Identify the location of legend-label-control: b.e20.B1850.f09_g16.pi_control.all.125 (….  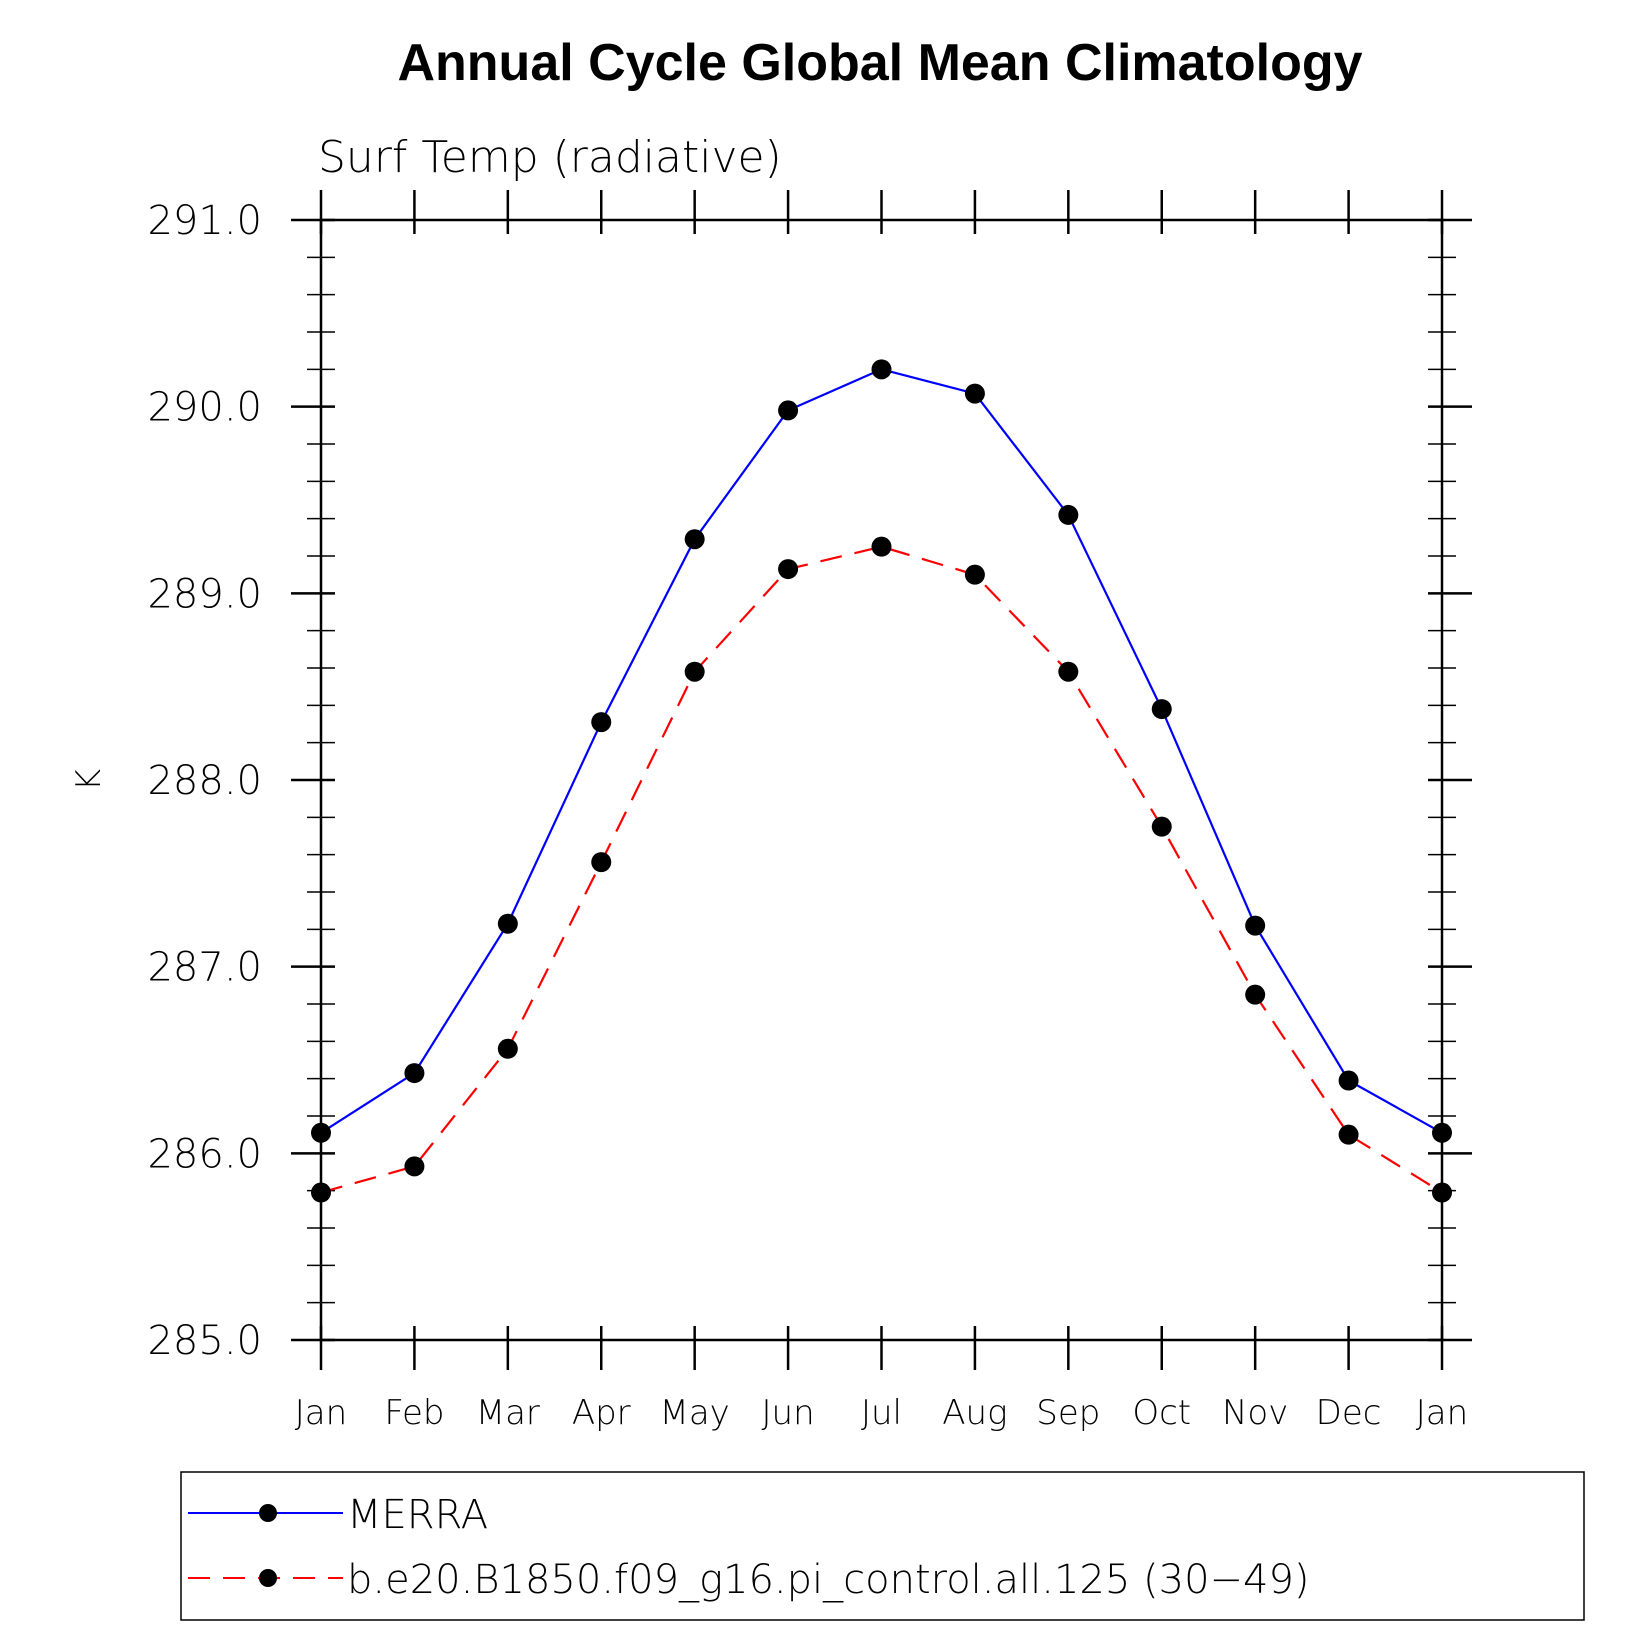
(828, 1580).